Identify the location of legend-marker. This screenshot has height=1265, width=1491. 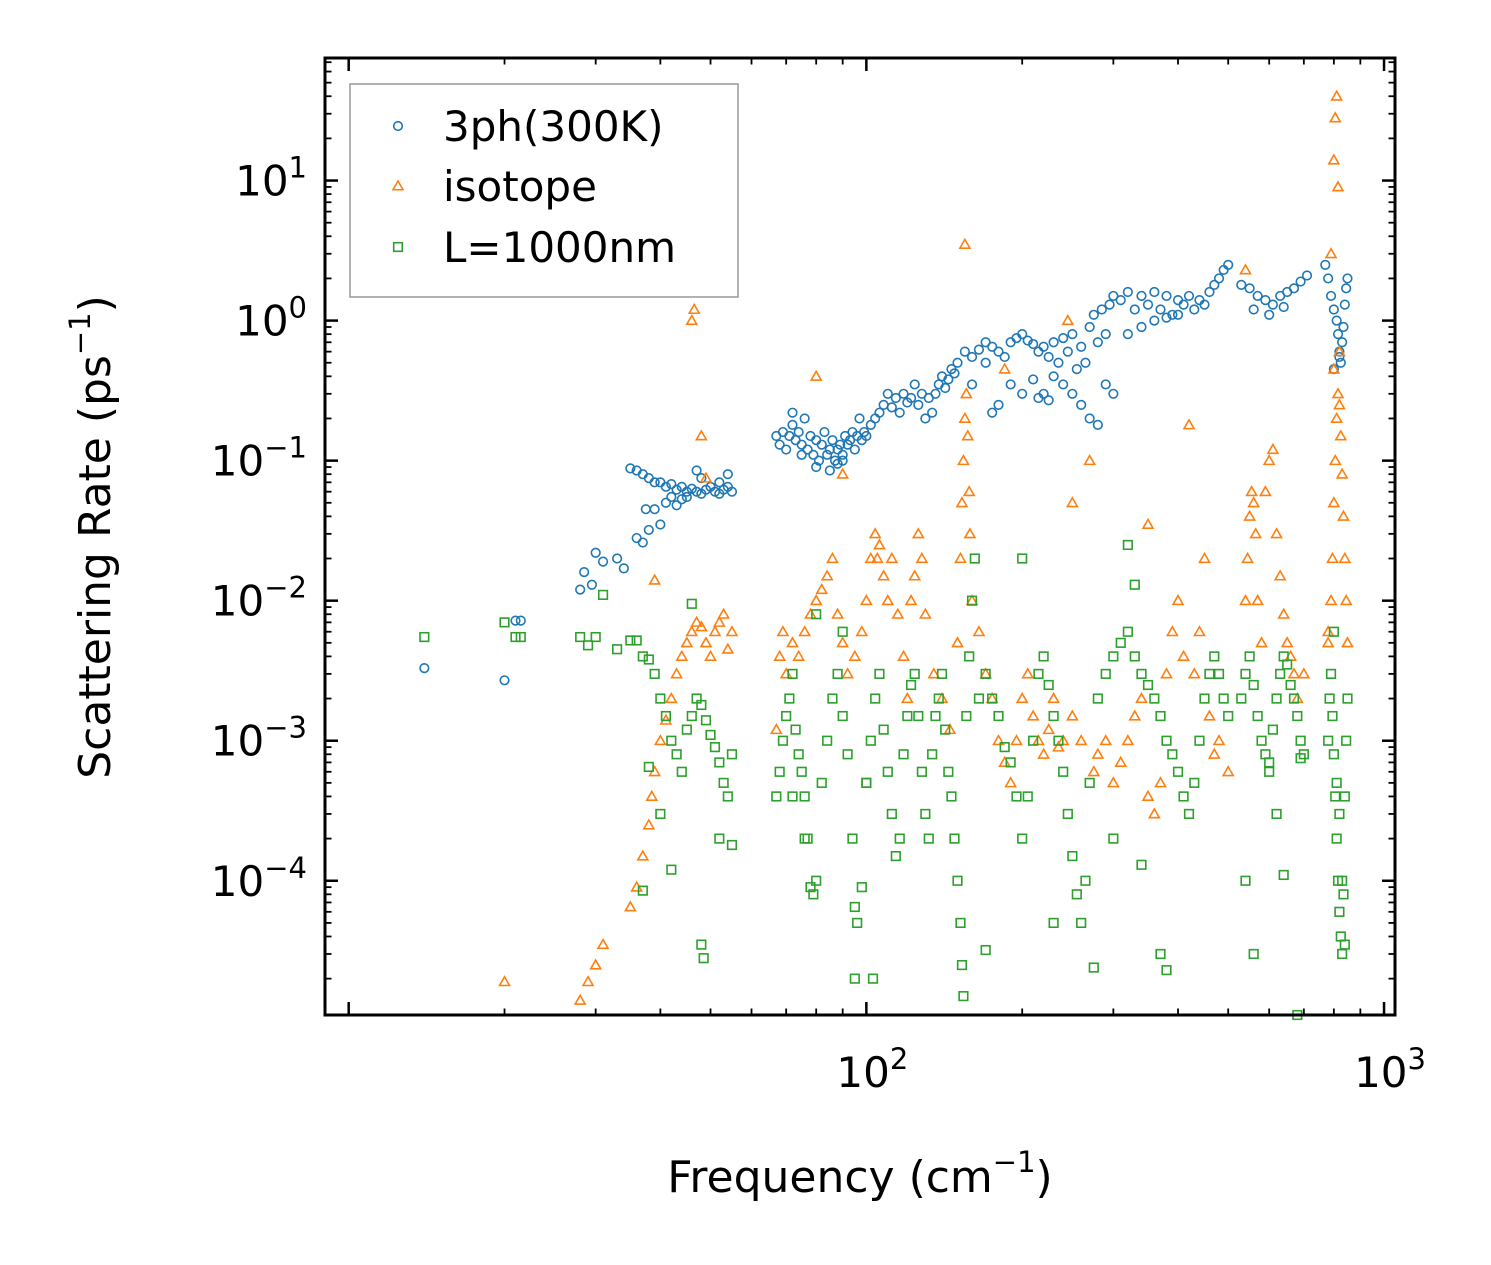
(398, 185).